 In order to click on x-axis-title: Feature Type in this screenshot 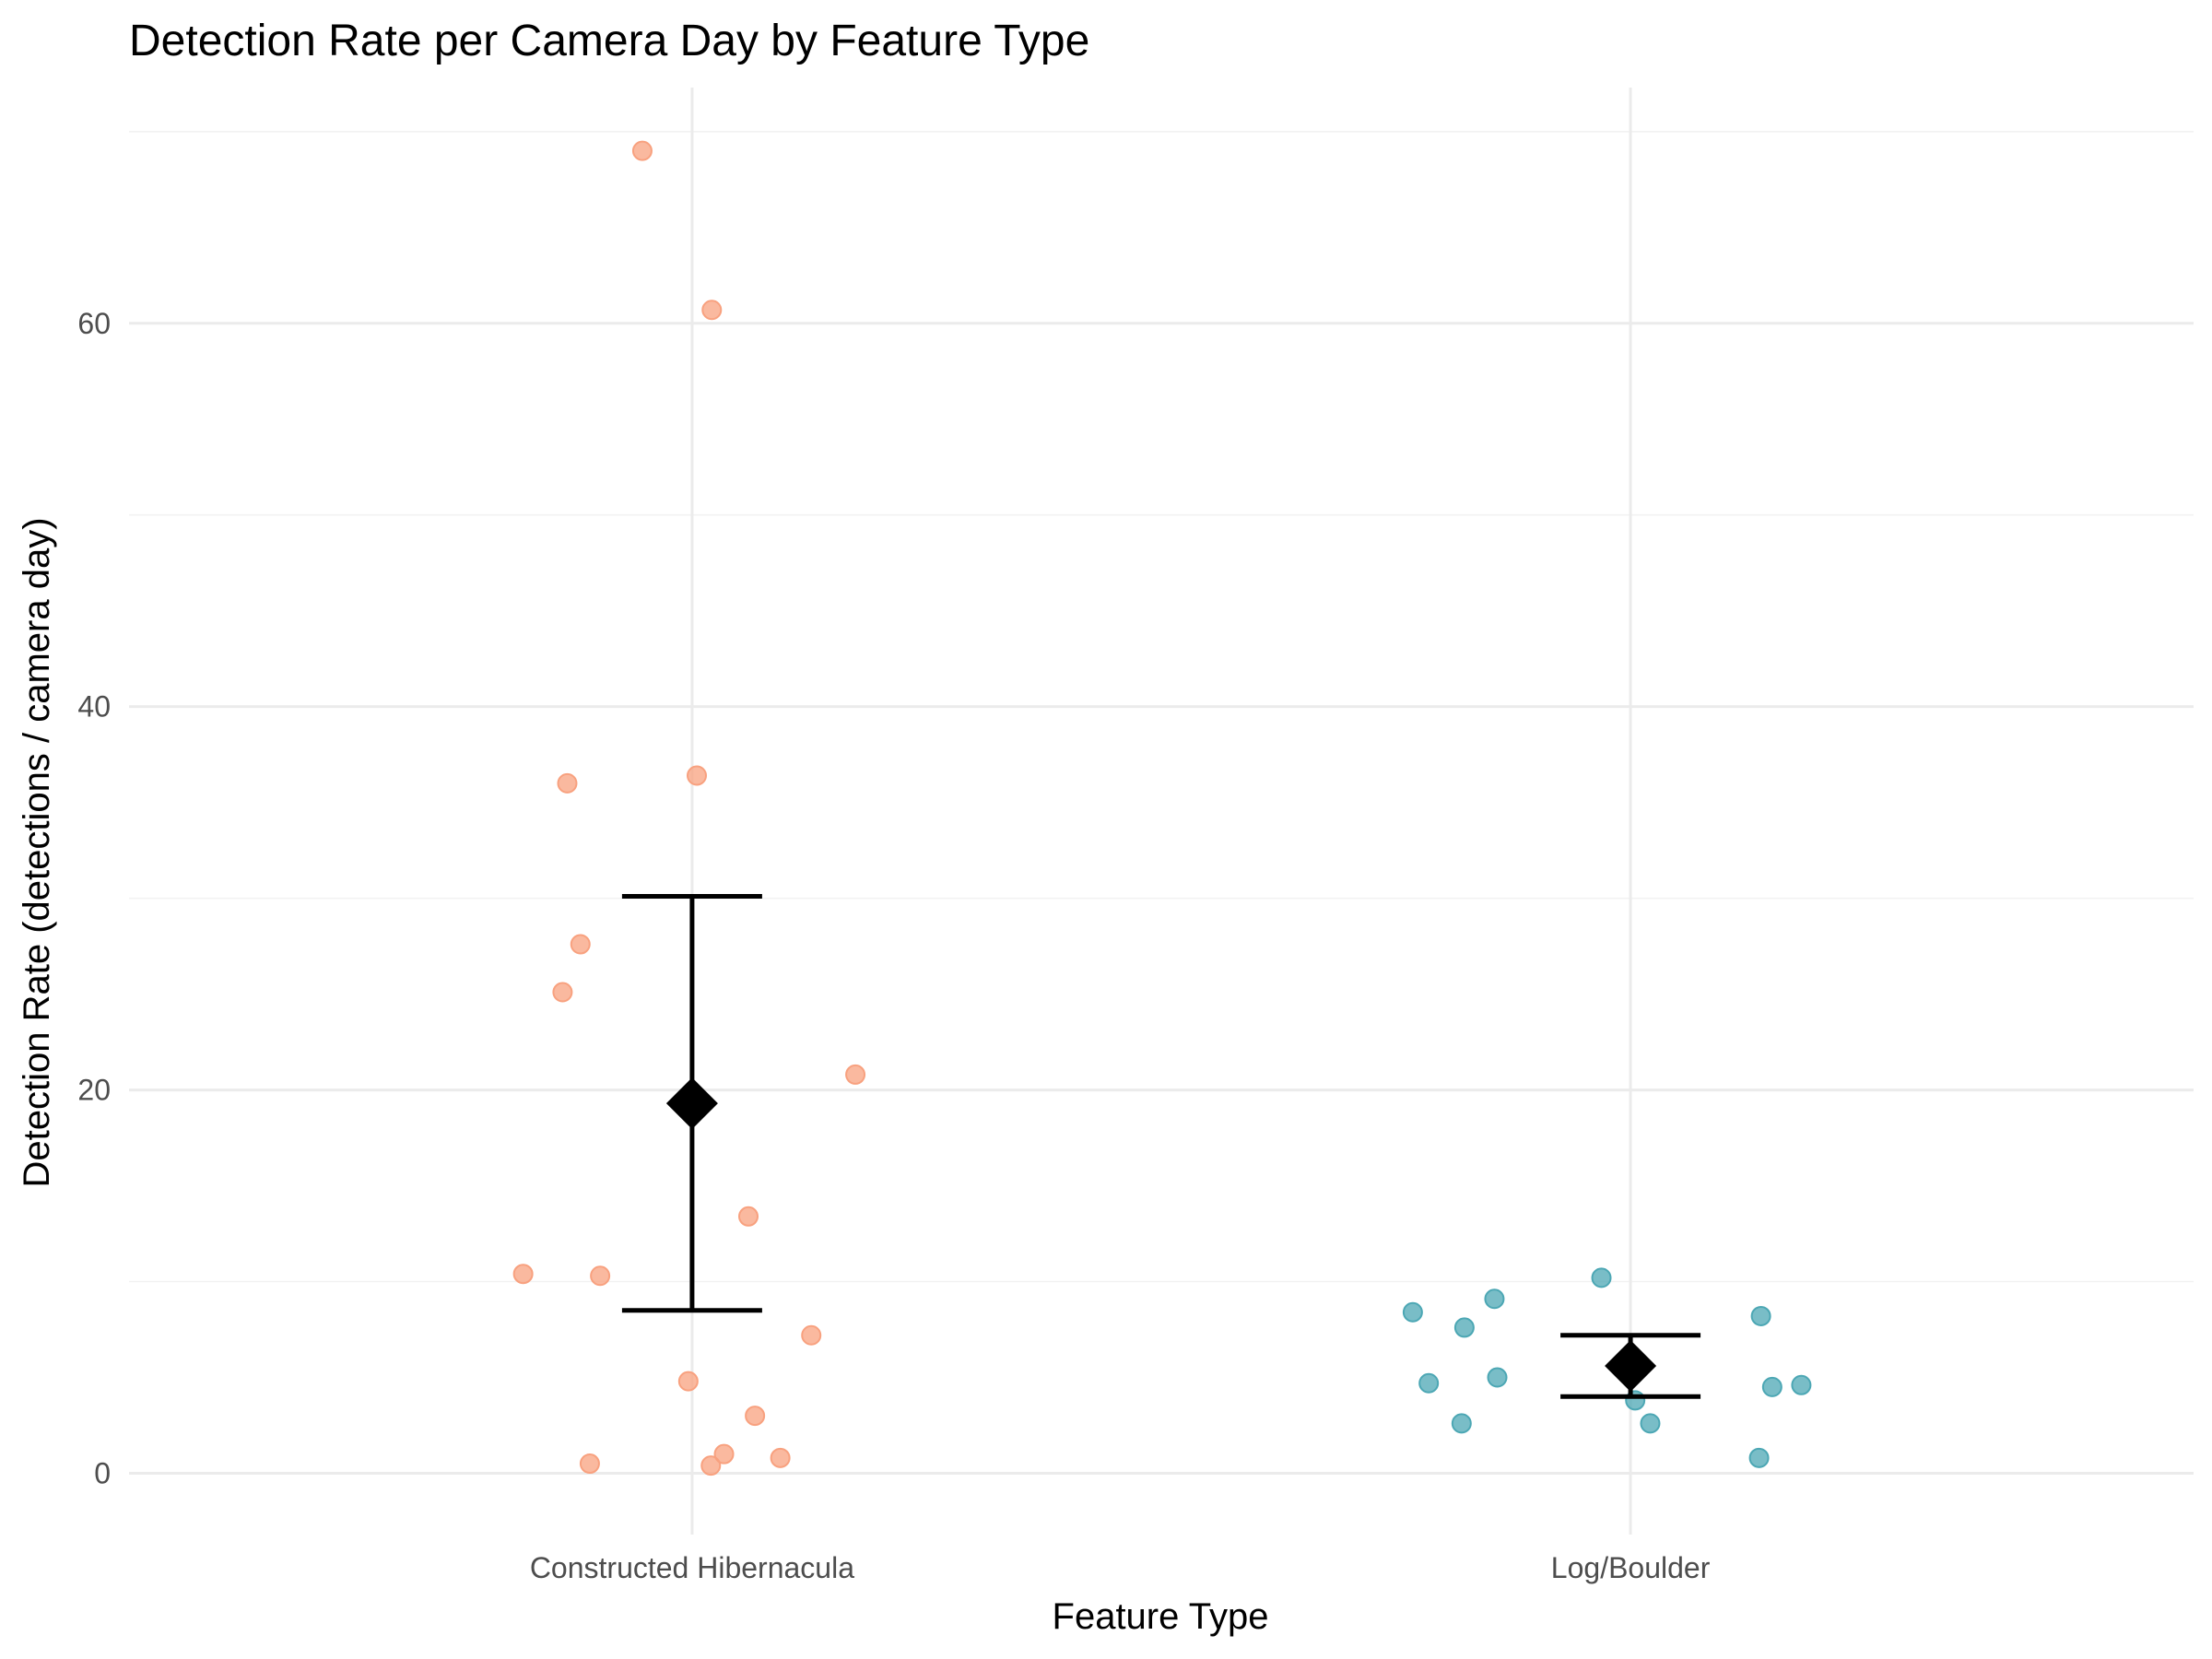, I will do `click(1161, 1616)`.